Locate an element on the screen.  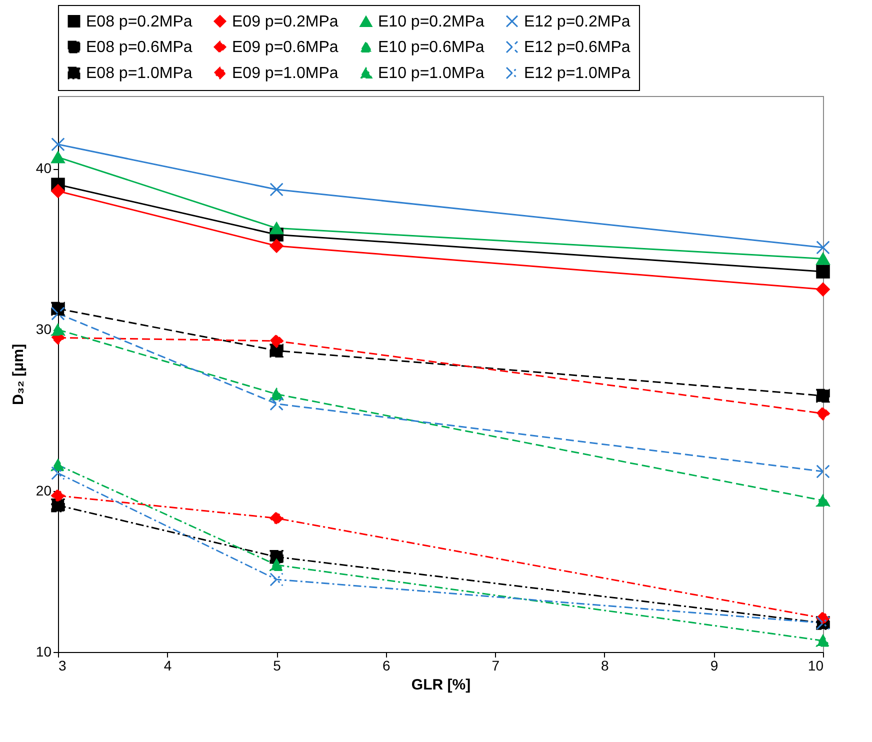
legend-label: E08 p=0.6MPa is located at coordinates (139, 47).